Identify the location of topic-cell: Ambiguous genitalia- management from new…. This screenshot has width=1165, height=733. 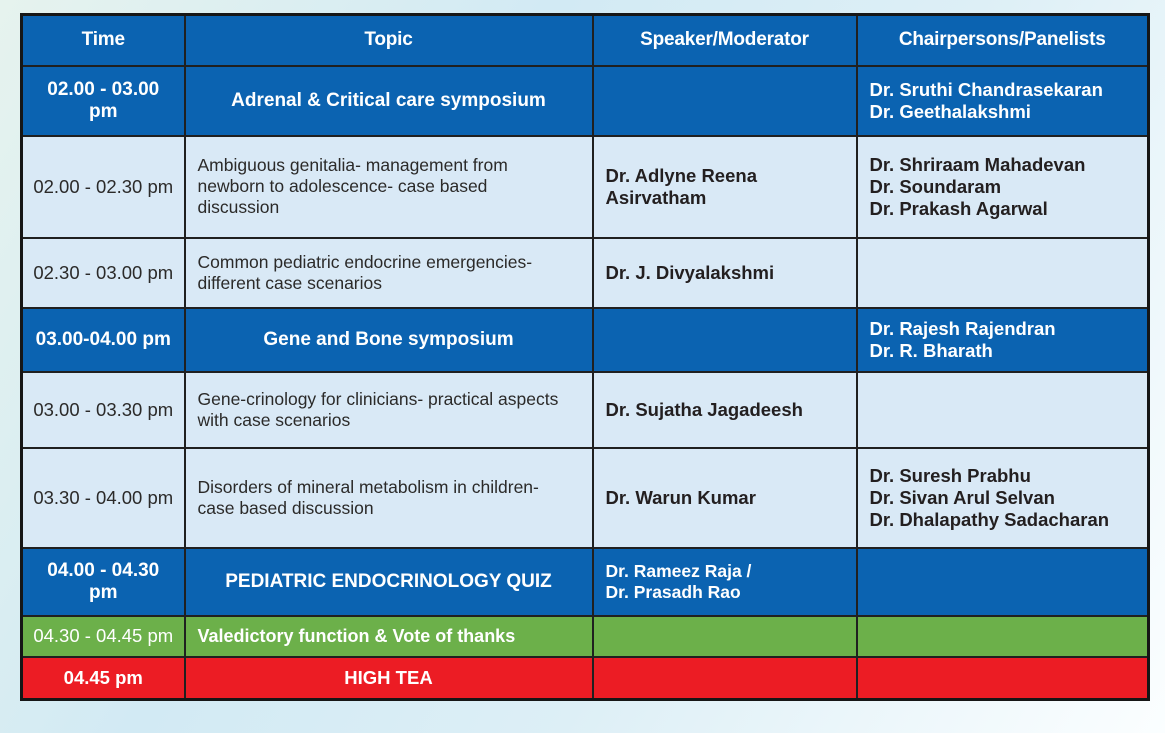
(388, 186).